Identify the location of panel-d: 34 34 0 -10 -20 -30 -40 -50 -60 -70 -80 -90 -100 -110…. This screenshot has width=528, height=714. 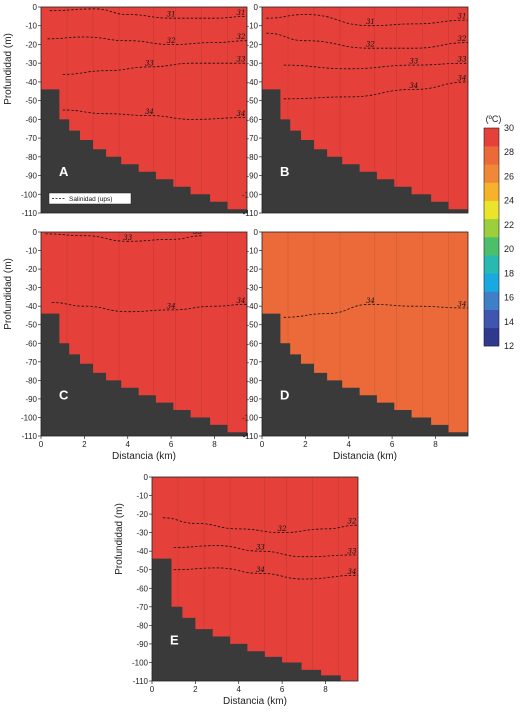
(355, 345).